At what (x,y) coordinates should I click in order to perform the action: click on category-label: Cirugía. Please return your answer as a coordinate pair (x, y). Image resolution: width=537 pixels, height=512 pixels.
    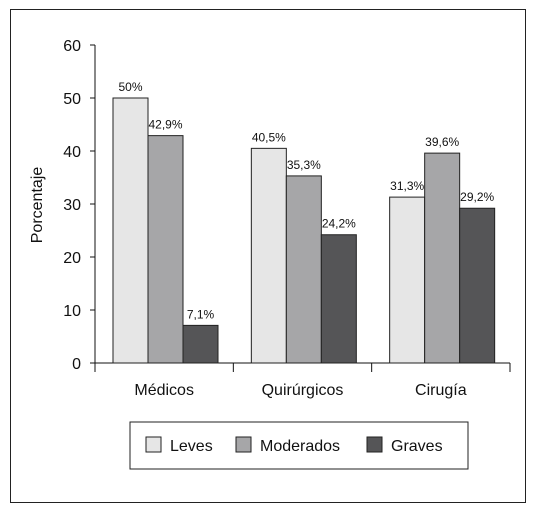
    Looking at the image, I should click on (441, 390).